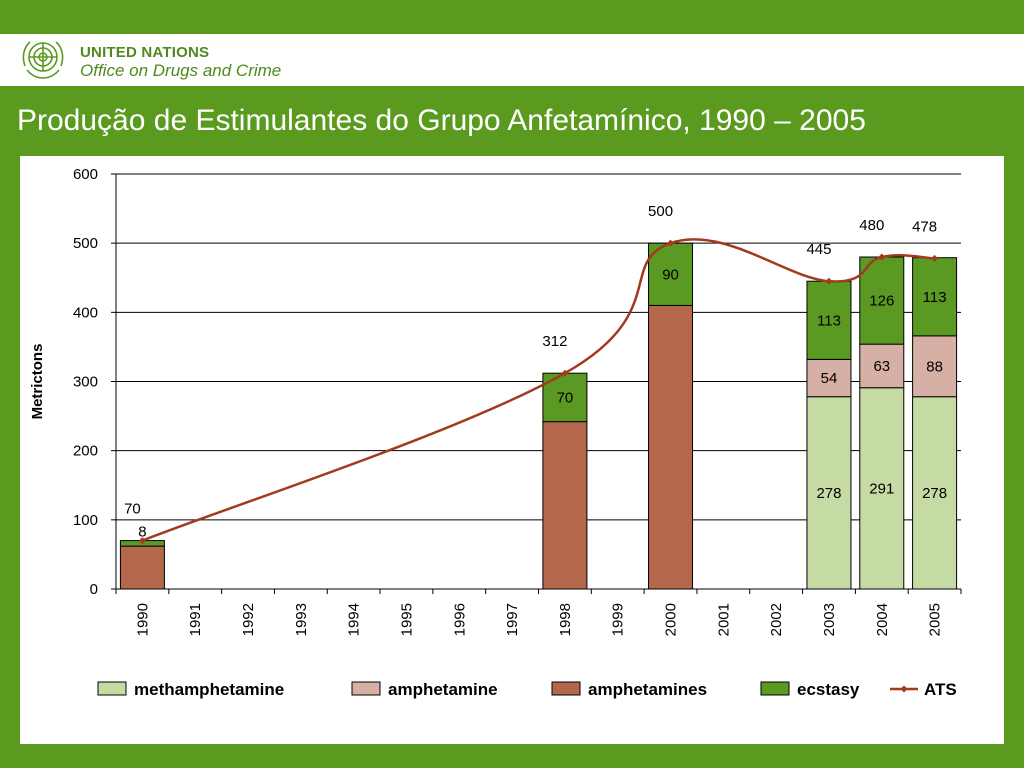 Image resolution: width=1024 pixels, height=768 pixels. What do you see at coordinates (85, 174) in the screenshot?
I see `y-tick-label: 600` at bounding box center [85, 174].